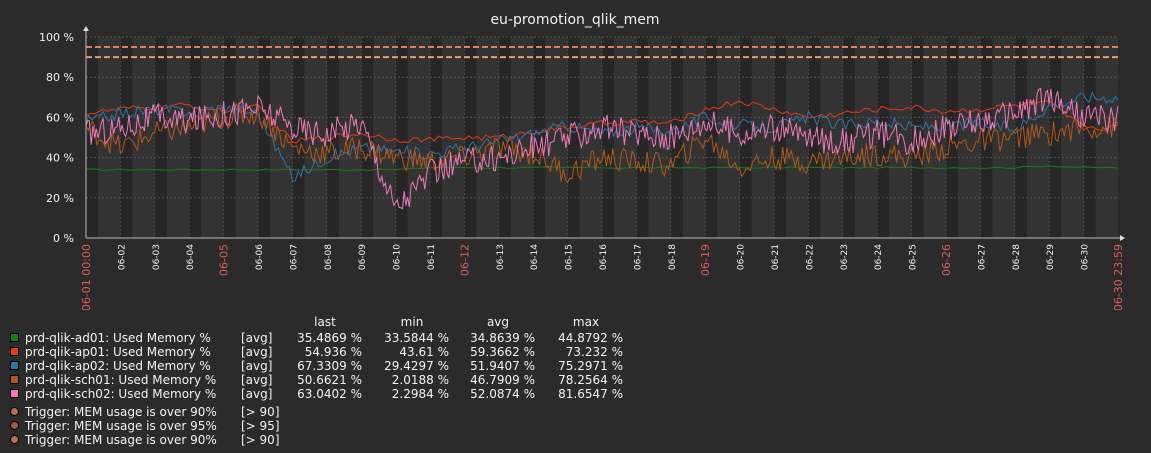 This screenshot has height=453, width=1151. What do you see at coordinates (118, 366) in the screenshot?
I see `legend-series-name: prd-qlik-ap02: Used Memory %` at bounding box center [118, 366].